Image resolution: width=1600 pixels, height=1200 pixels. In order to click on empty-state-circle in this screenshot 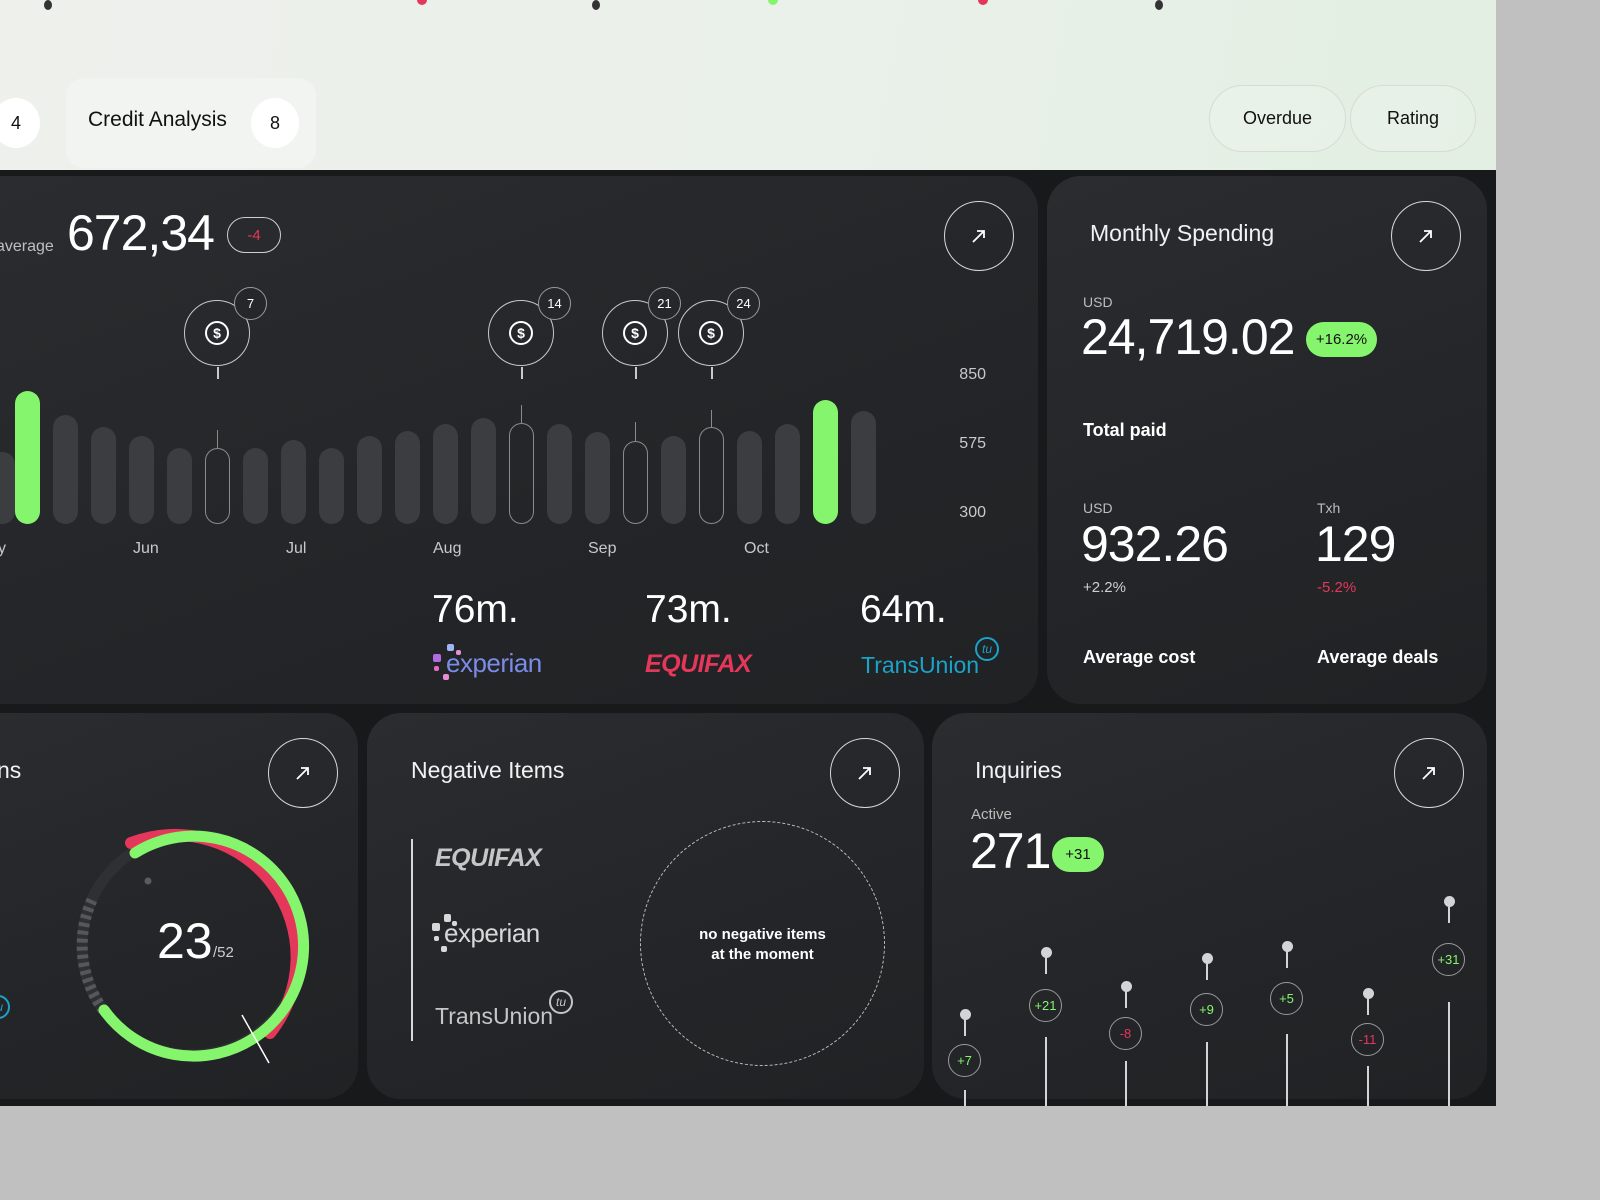, I will do `click(762, 943)`.